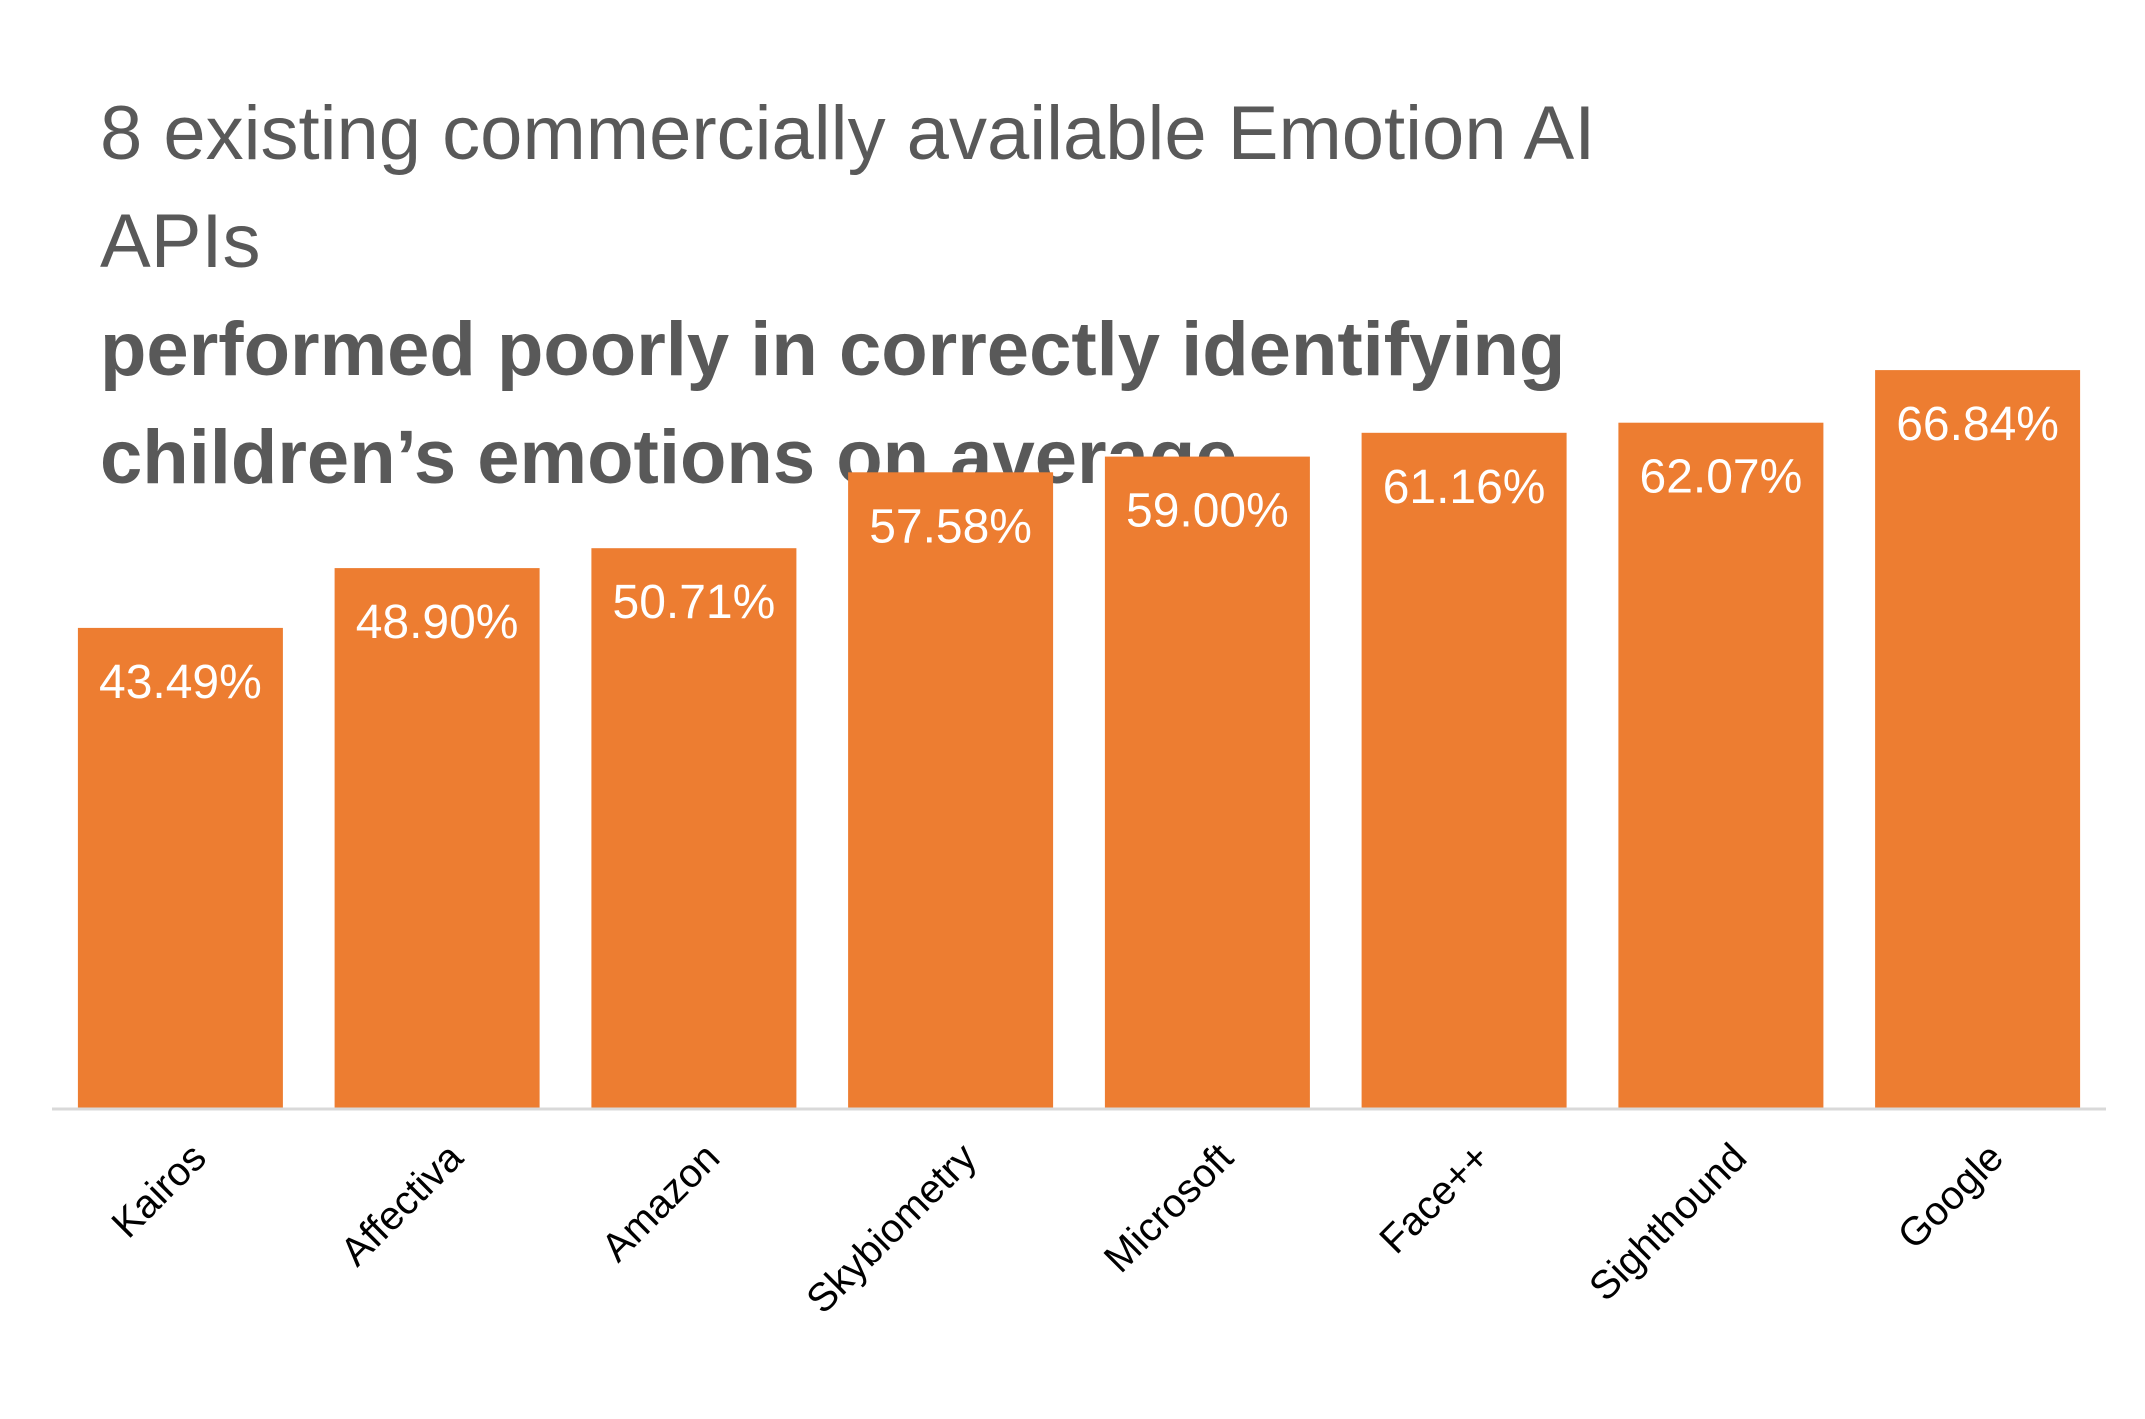 This screenshot has height=1419, width=2145. I want to click on category-label: Google, so click(1951, 1196).